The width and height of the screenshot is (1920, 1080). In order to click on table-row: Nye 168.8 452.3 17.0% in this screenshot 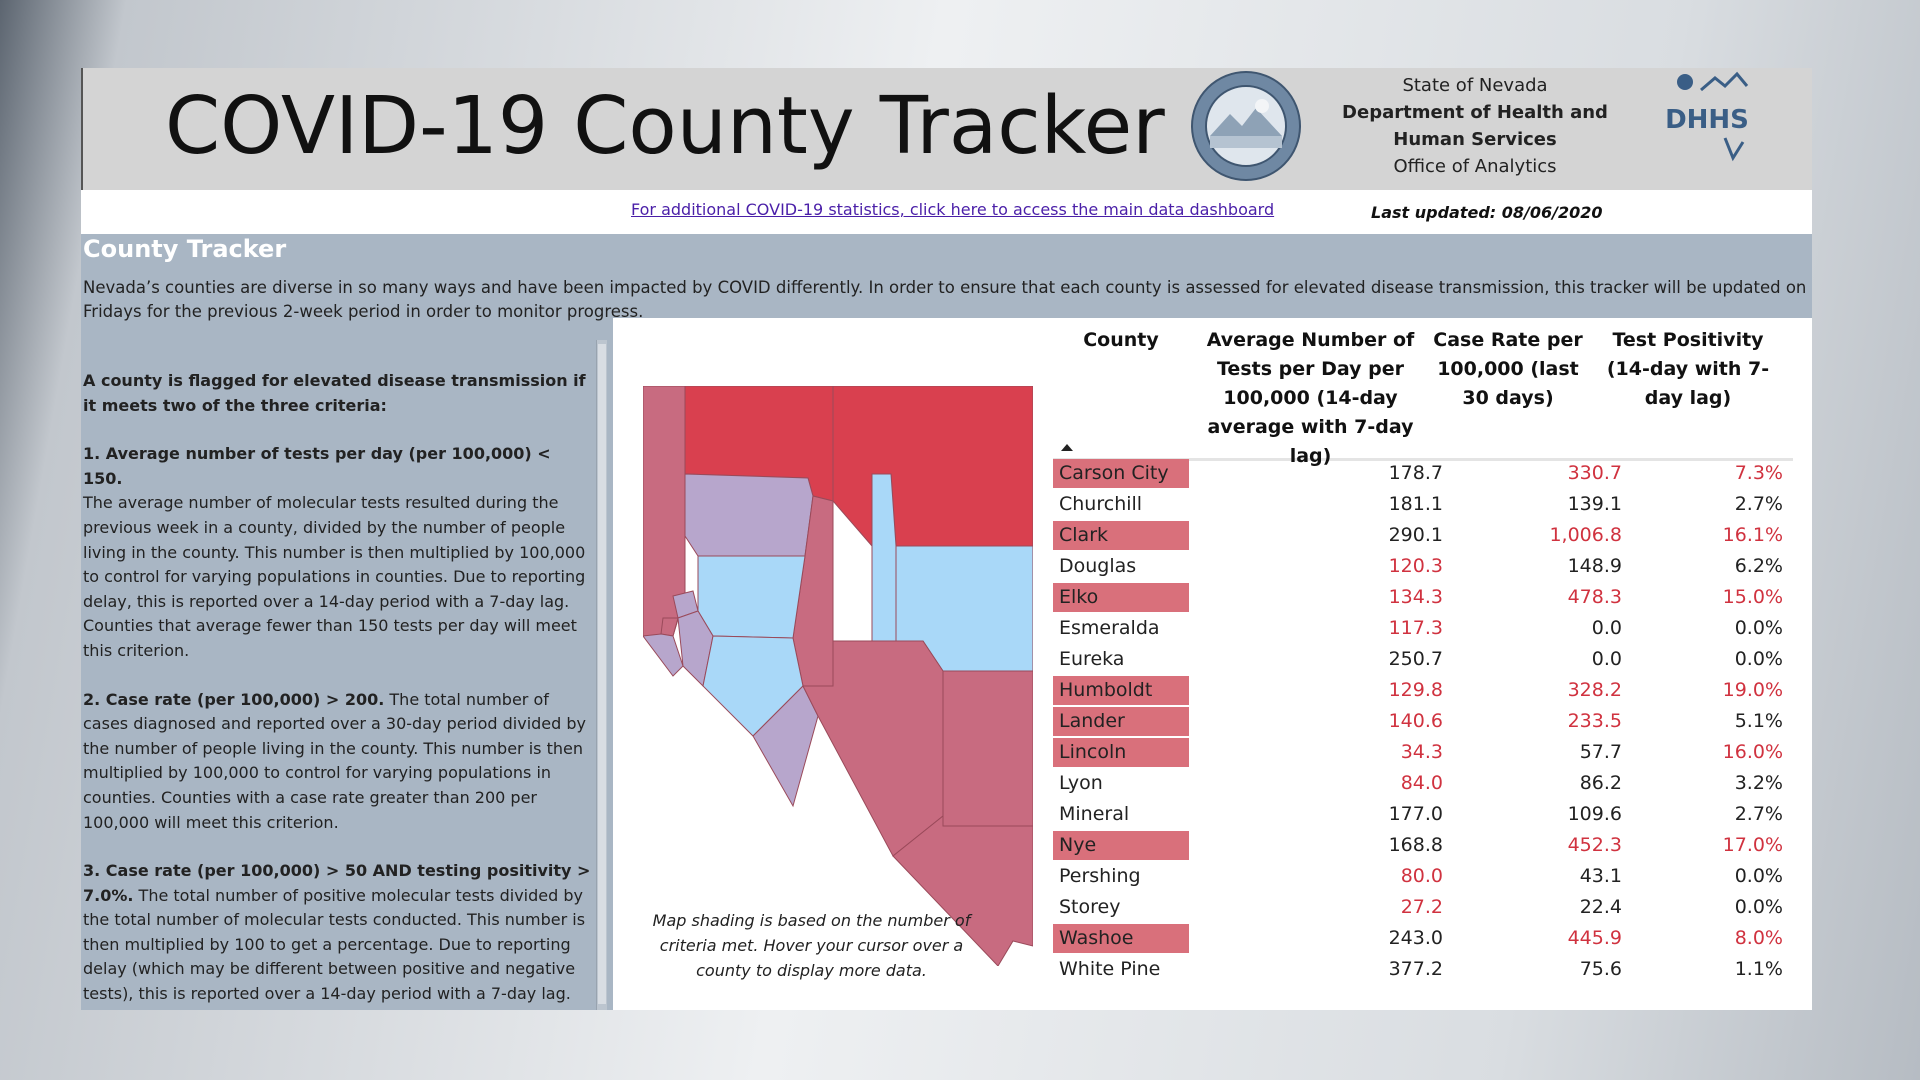, I will do `click(1423, 845)`.